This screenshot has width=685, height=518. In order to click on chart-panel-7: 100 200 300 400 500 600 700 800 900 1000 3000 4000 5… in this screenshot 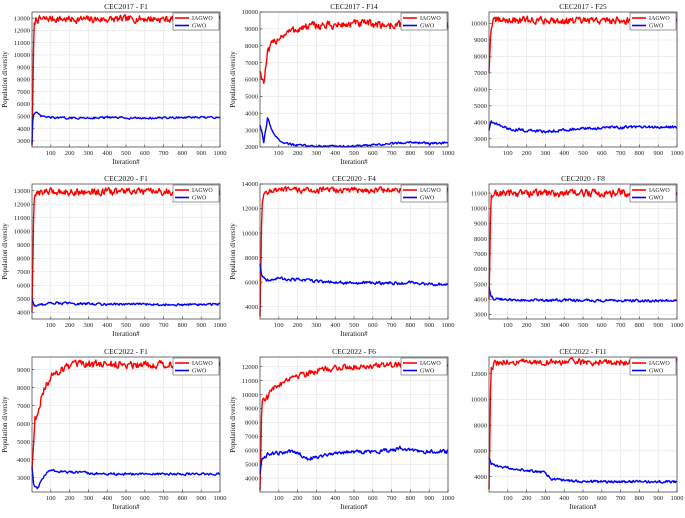, I will do `click(114, 429)`.